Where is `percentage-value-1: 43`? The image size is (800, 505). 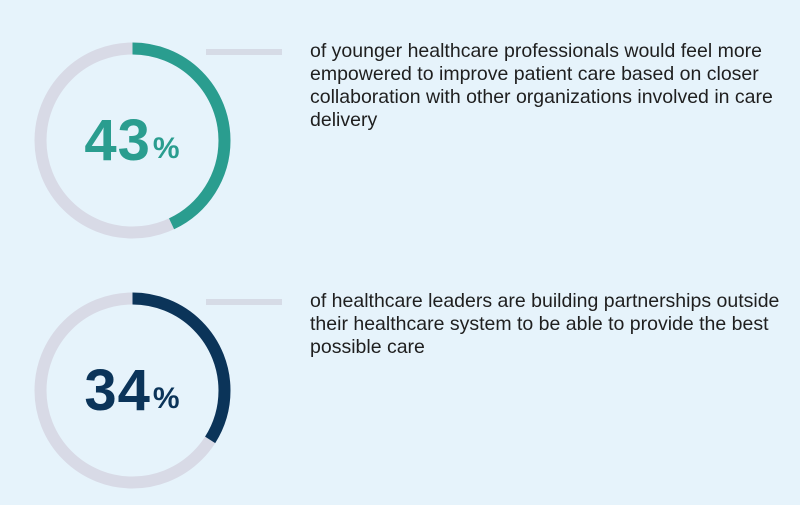
percentage-value-1: 43 is located at coordinates (117, 140).